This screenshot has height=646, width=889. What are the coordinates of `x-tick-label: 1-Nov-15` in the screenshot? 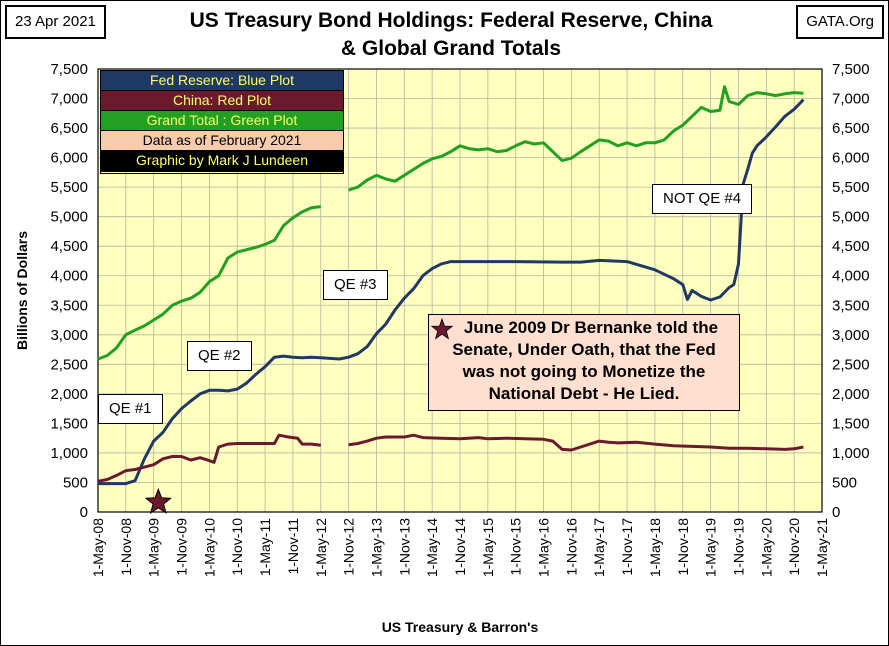 It's located at (516, 547).